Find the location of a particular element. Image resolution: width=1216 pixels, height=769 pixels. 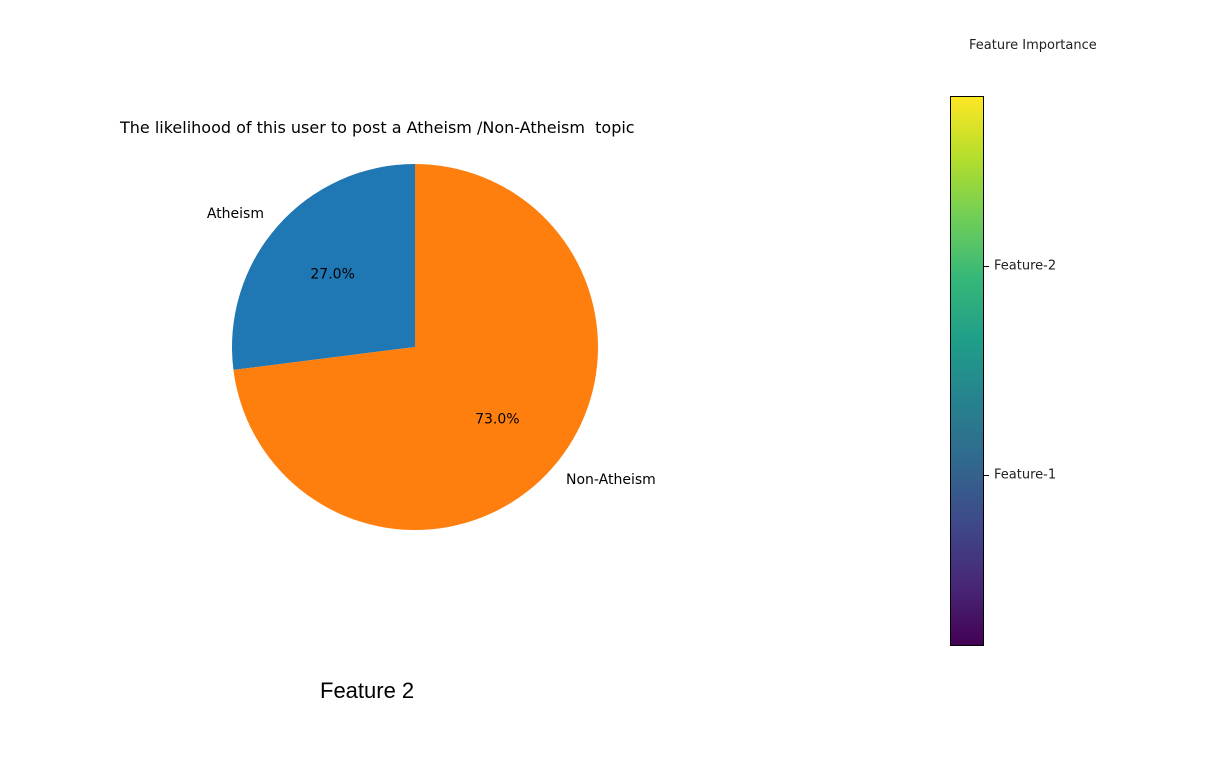

colorbar-tick-label-feature-1: Feature-1 is located at coordinates (1025, 475).